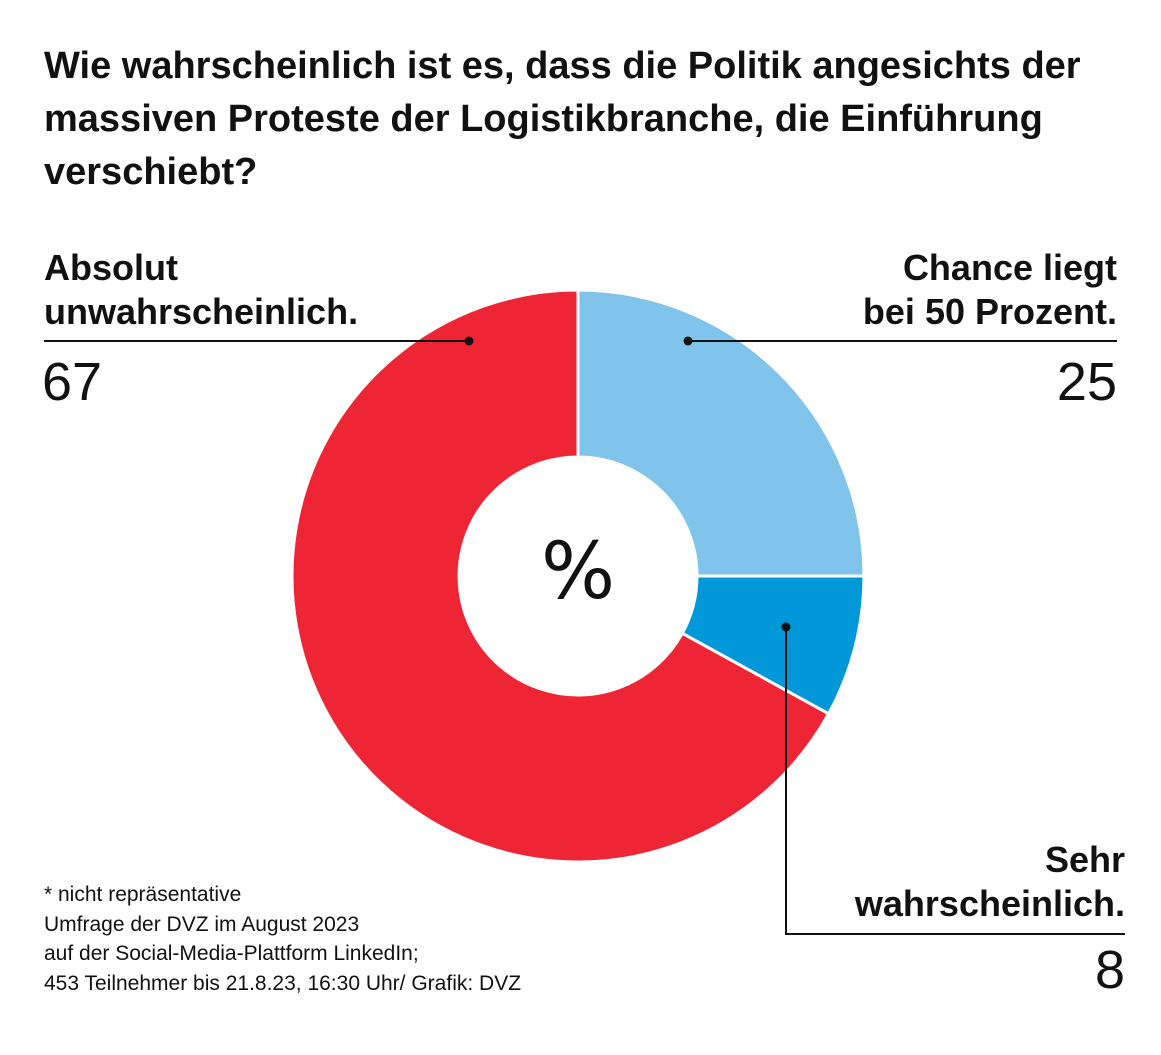 The height and width of the screenshot is (1055, 1161). What do you see at coordinates (578, 572) in the screenshot?
I see `center-label: %` at bounding box center [578, 572].